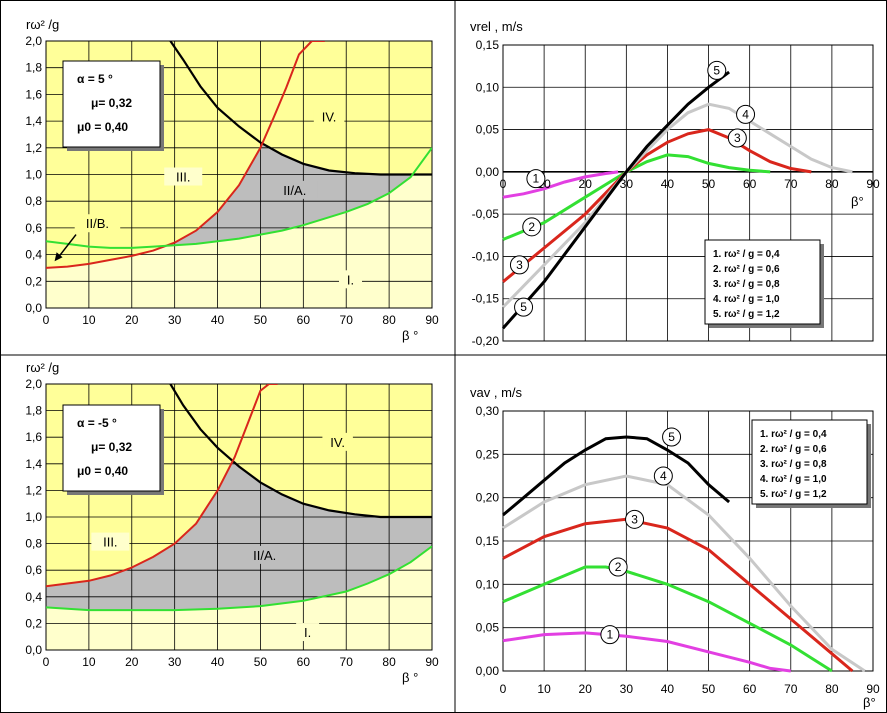 This screenshot has height=713, width=887. Describe the element at coordinates (488, 498) in the screenshot. I see `y-tick-label: 0,20` at that location.